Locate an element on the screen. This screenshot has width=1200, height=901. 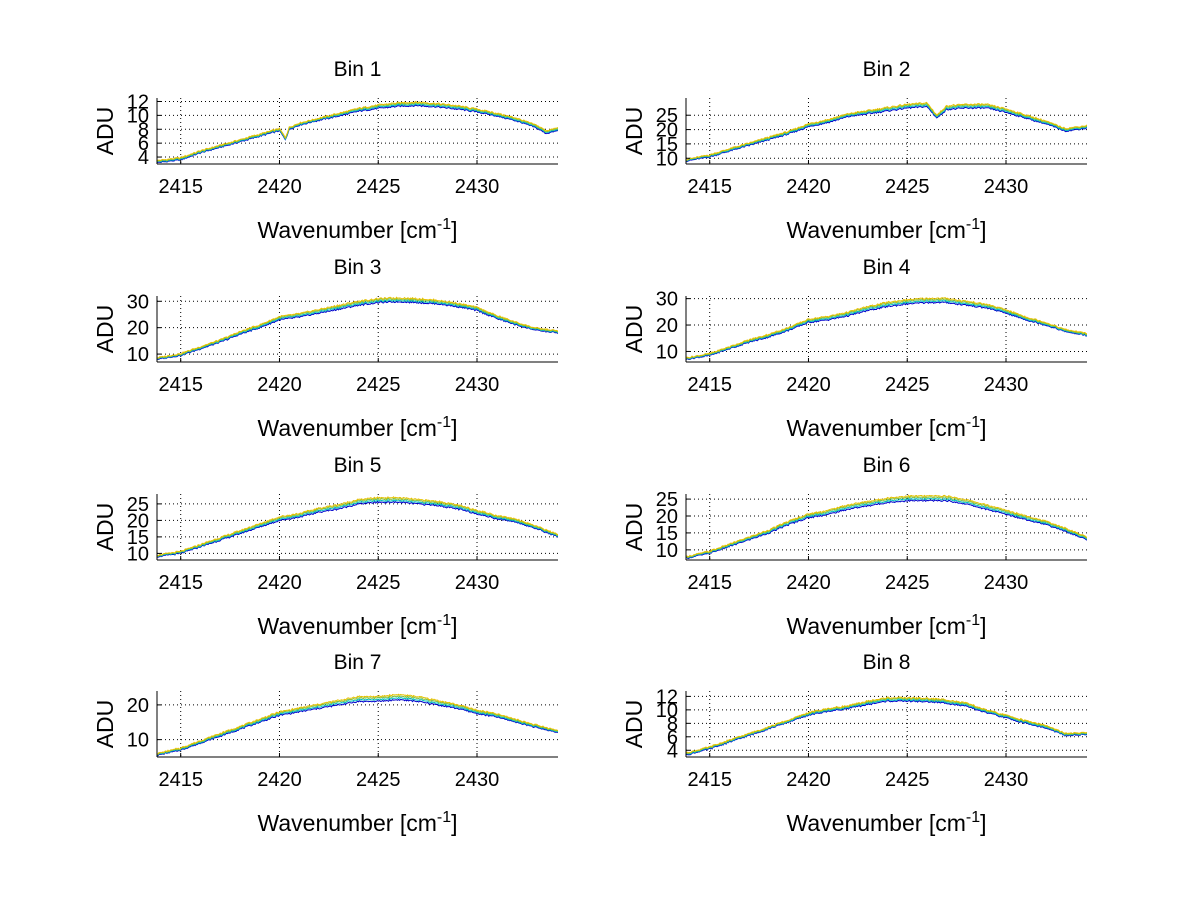
chart-title: Bin 6 is located at coordinates (887, 465).